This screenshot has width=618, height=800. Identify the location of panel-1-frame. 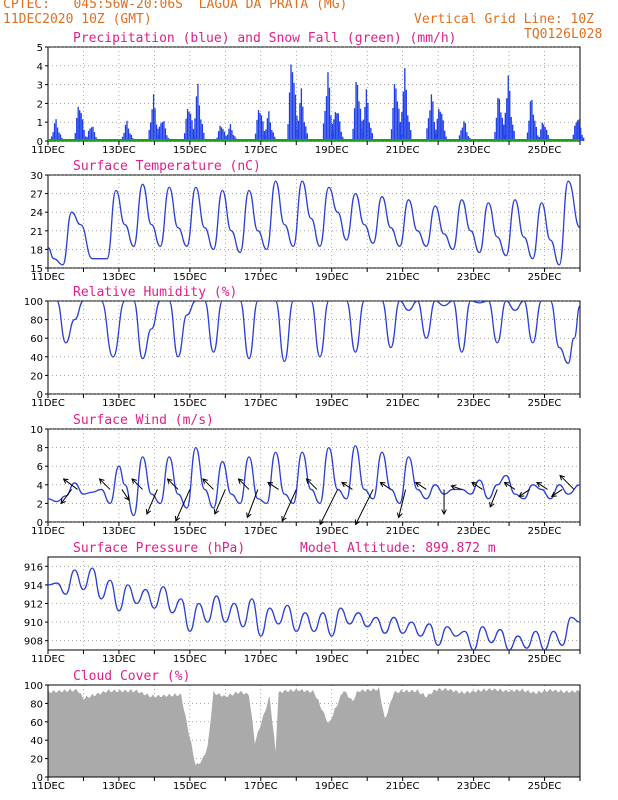
(314, 221).